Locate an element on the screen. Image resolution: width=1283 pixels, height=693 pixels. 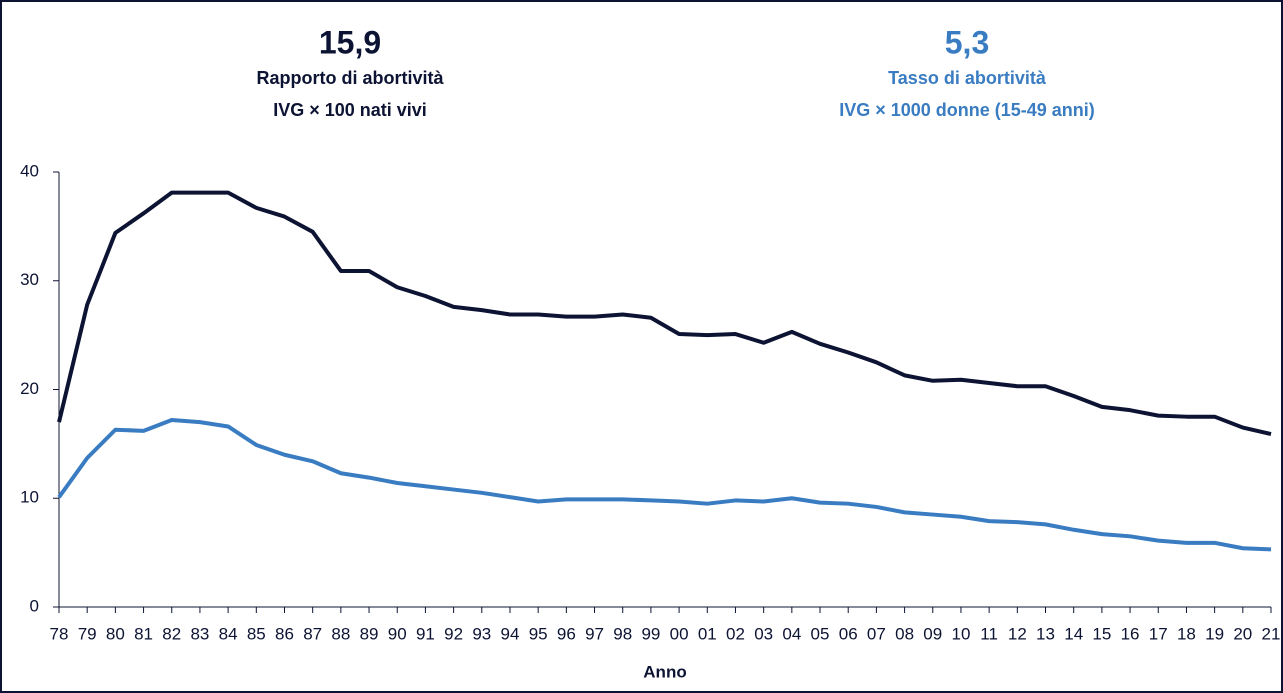
series-unit: IVG × 1000 donne (15-49 anni) is located at coordinates (967, 110).